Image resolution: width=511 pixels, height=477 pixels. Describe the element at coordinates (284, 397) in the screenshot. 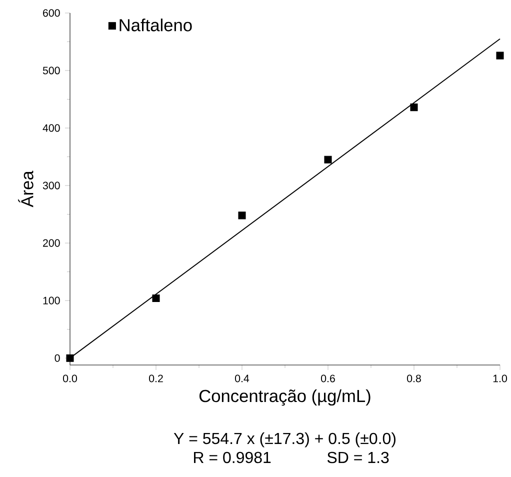

I see `x-axis-title: Concentração (µg/mL)` at that location.